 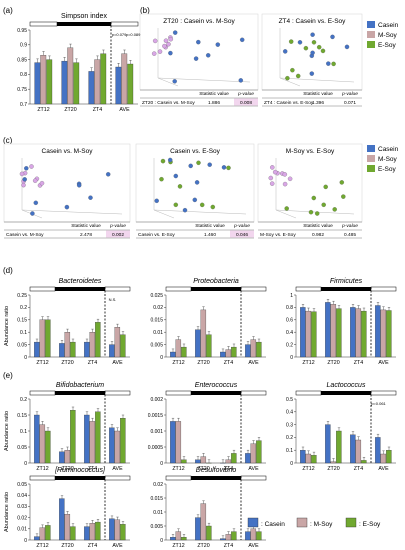 I want to click on y-tick-label: 0.7, so click(x=23, y=105).